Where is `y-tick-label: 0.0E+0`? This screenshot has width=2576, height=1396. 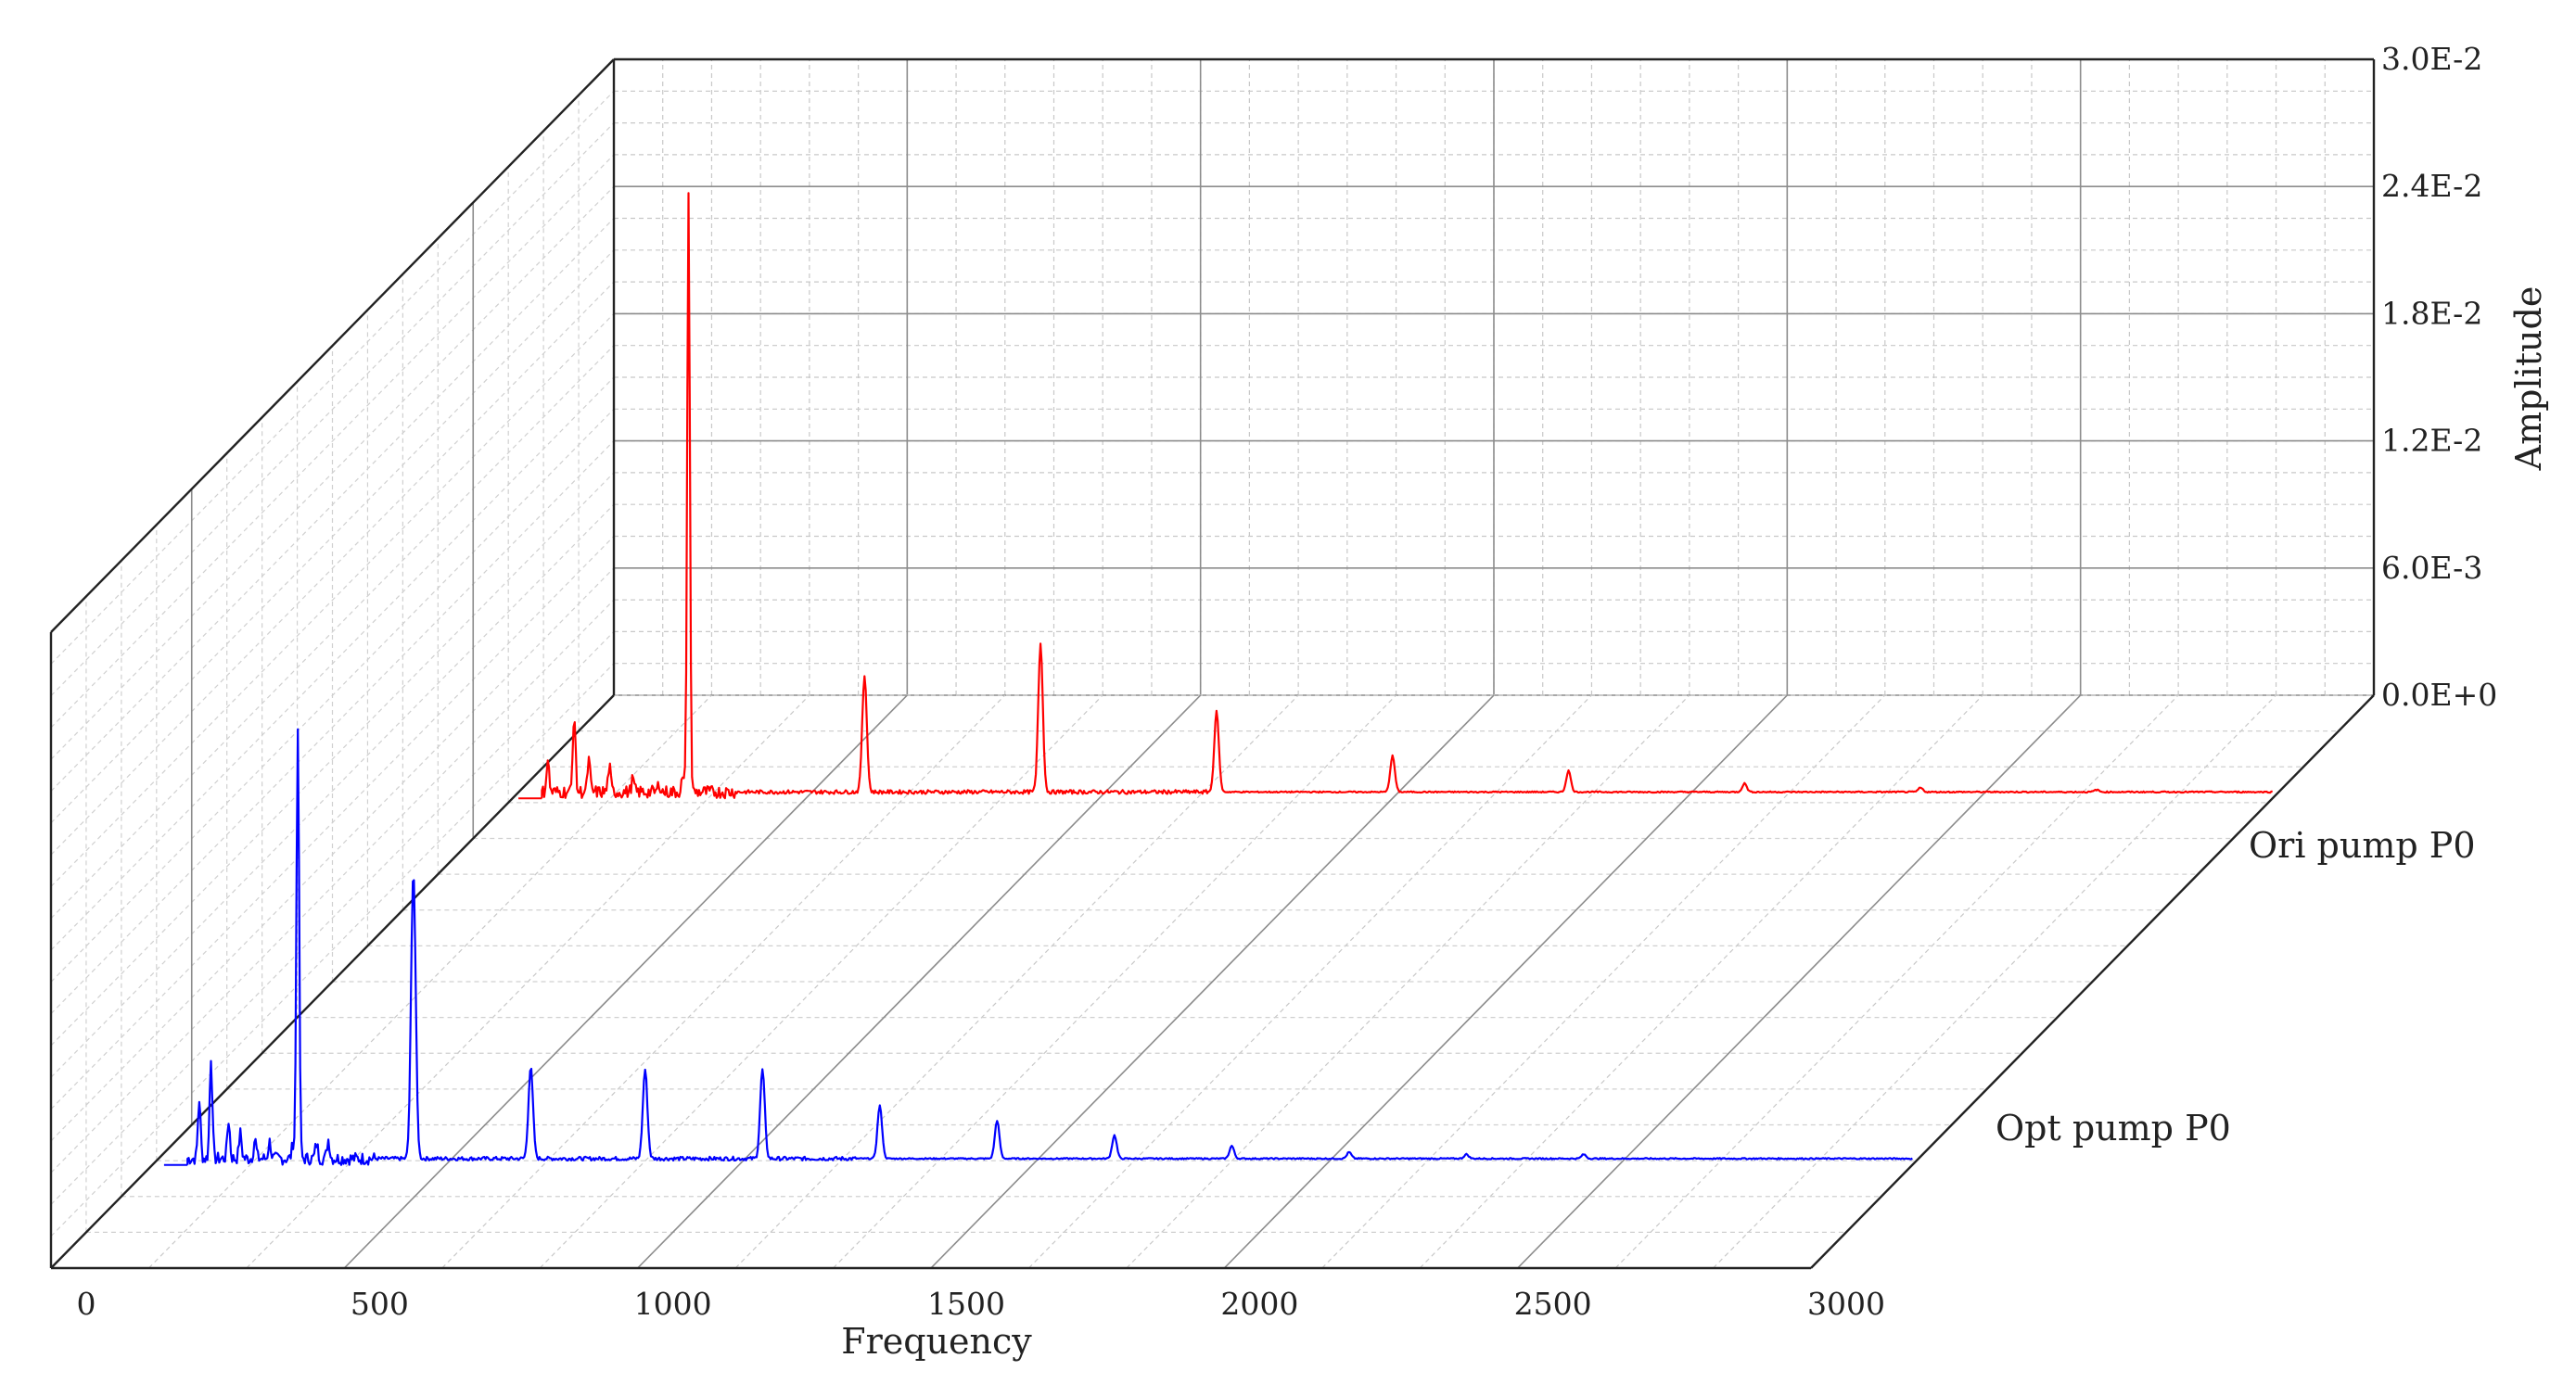 y-tick-label: 0.0E+0 is located at coordinates (2439, 695).